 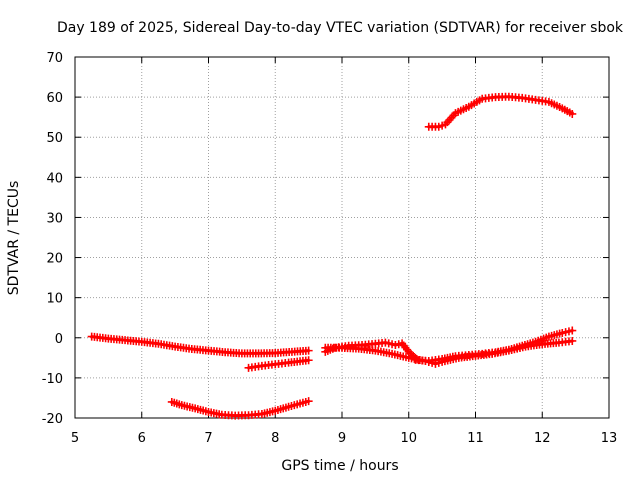 What do you see at coordinates (542, 438) in the screenshot?
I see `x-tick-label: 12` at bounding box center [542, 438].